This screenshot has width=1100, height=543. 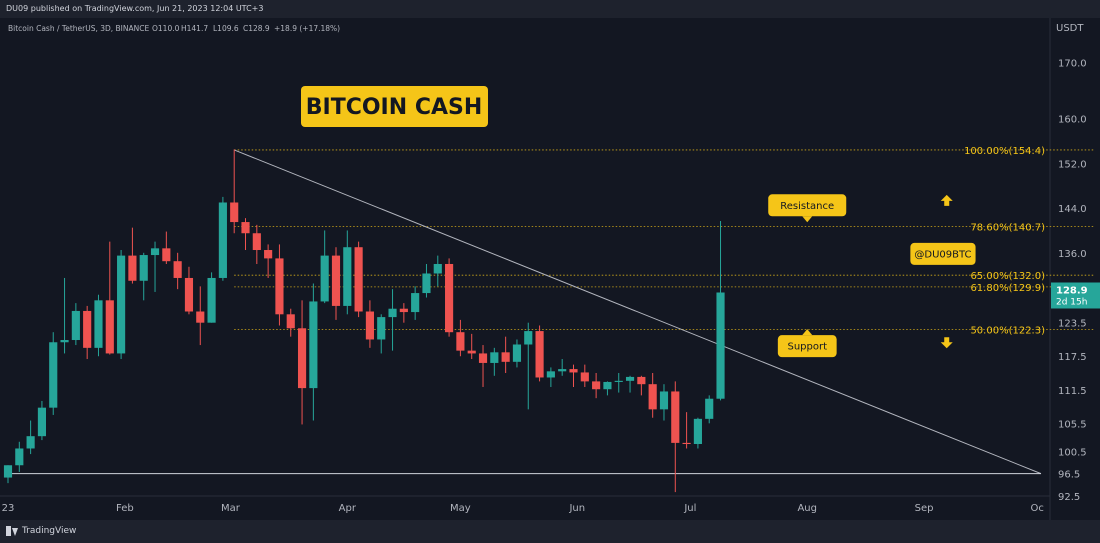 What do you see at coordinates (807, 347) in the screenshot?
I see `callout-text: Support` at bounding box center [807, 347].